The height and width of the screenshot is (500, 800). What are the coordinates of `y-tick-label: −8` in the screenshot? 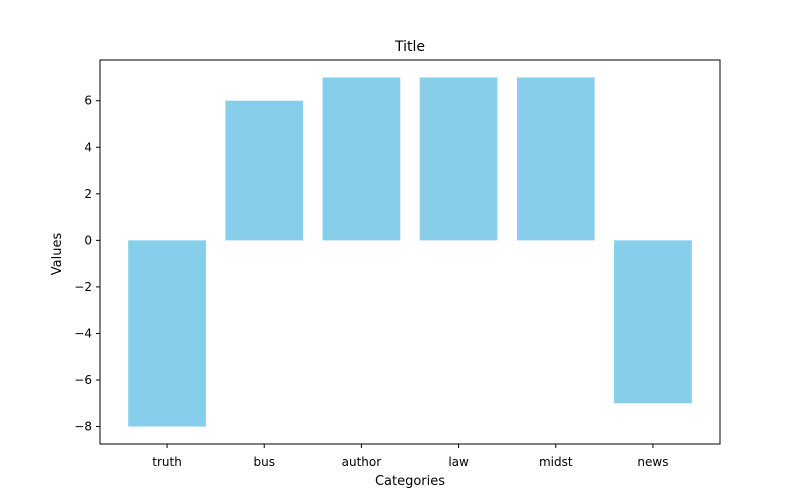 It's located at (83, 427).